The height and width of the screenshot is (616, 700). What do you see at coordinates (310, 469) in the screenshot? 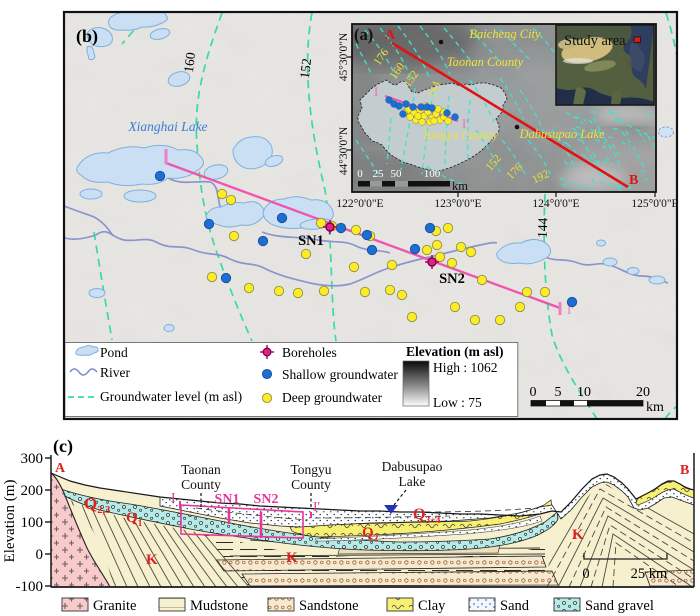
I see `svg-text: Tongyu` at bounding box center [310, 469].